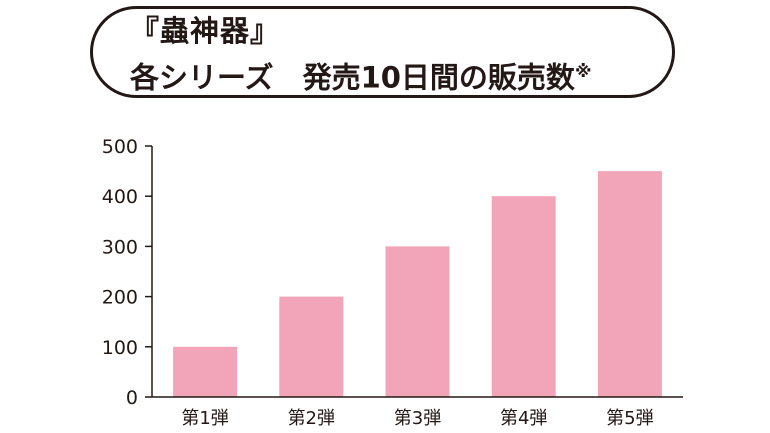 The image size is (770, 433). Describe the element at coordinates (311, 418) in the screenshot. I see `x-tick-label-2: 第2弾` at that location.